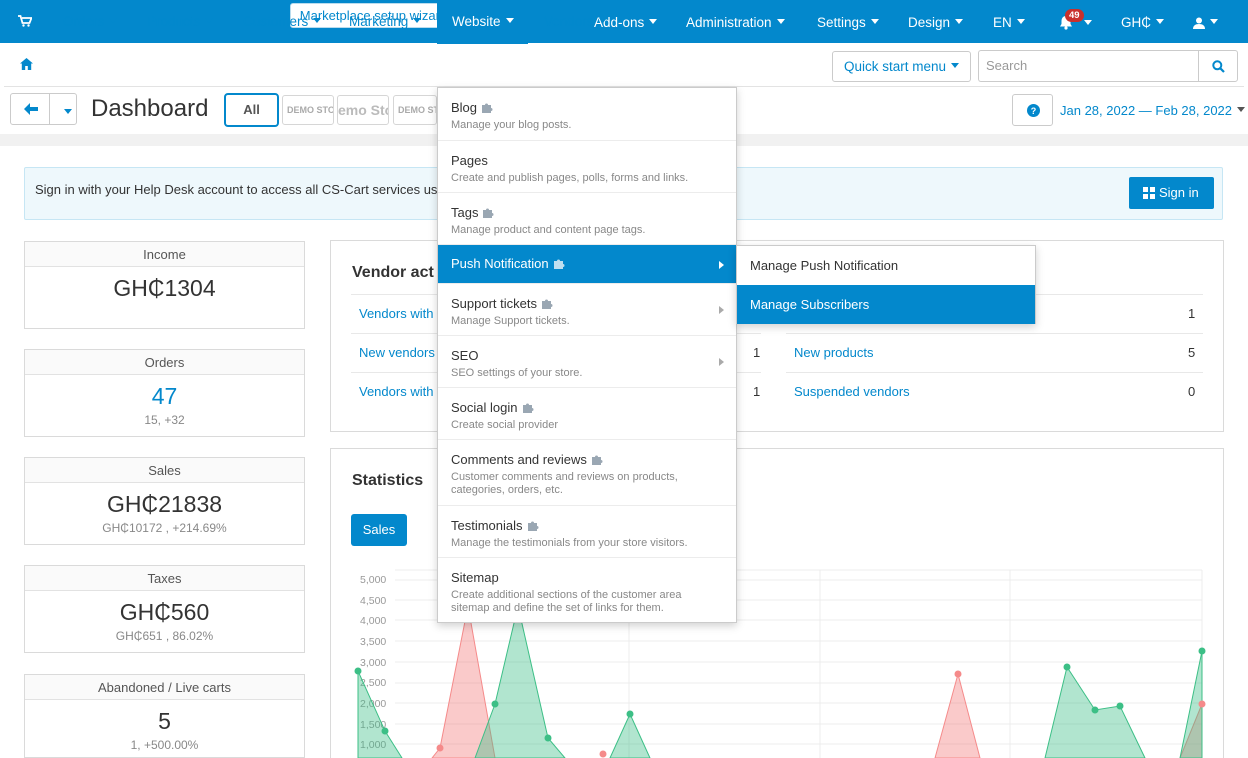 The height and width of the screenshot is (758, 1248). I want to click on date-range-picker: Jan 28, 2022 — Feb 28, 2022, so click(1153, 110).